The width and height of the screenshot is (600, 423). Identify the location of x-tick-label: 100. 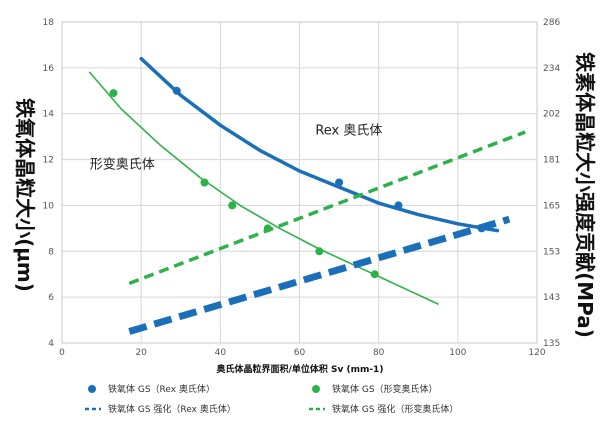
(457, 353).